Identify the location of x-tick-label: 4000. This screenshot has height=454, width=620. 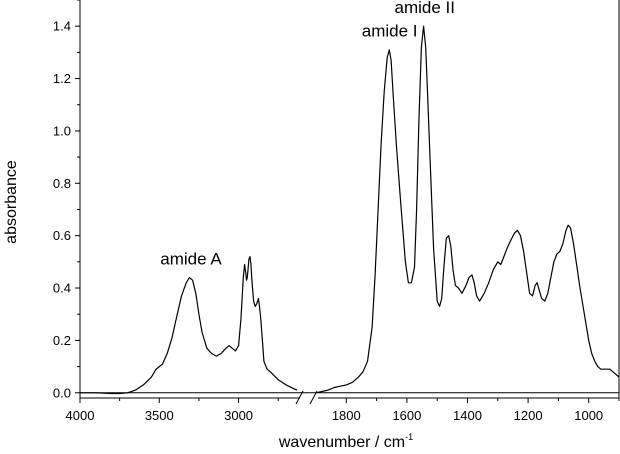
(80, 415).